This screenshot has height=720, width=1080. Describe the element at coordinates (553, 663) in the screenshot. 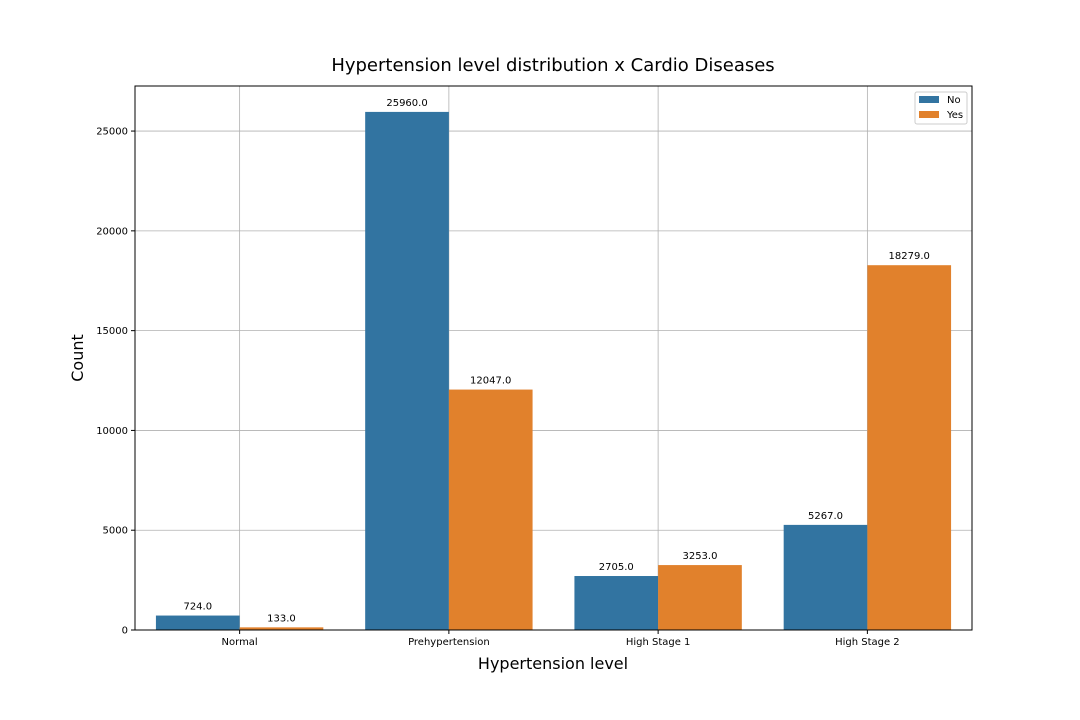

I see `x-axis-label: Hypertension level` at that location.